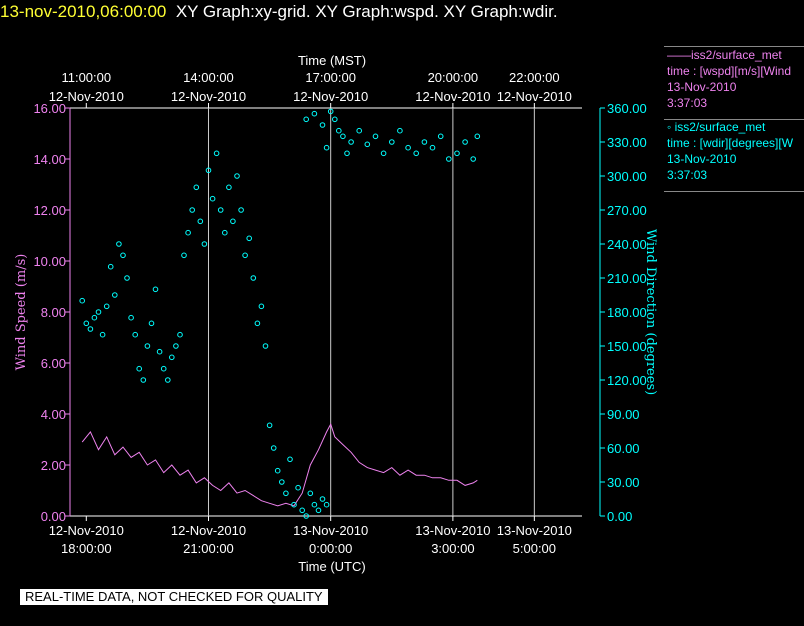 This screenshot has width=804, height=626. What do you see at coordinates (687, 103) in the screenshot?
I see `legend-wspd-time: 3:37:03` at bounding box center [687, 103].